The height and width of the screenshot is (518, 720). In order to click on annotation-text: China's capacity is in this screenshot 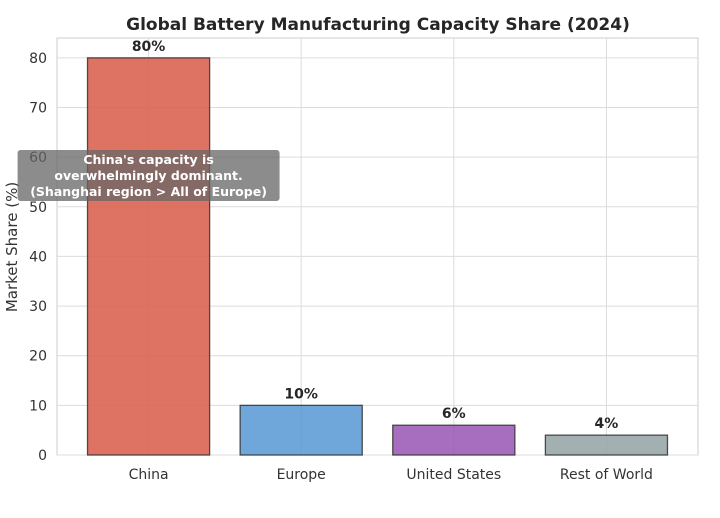, I will do `click(148, 159)`.